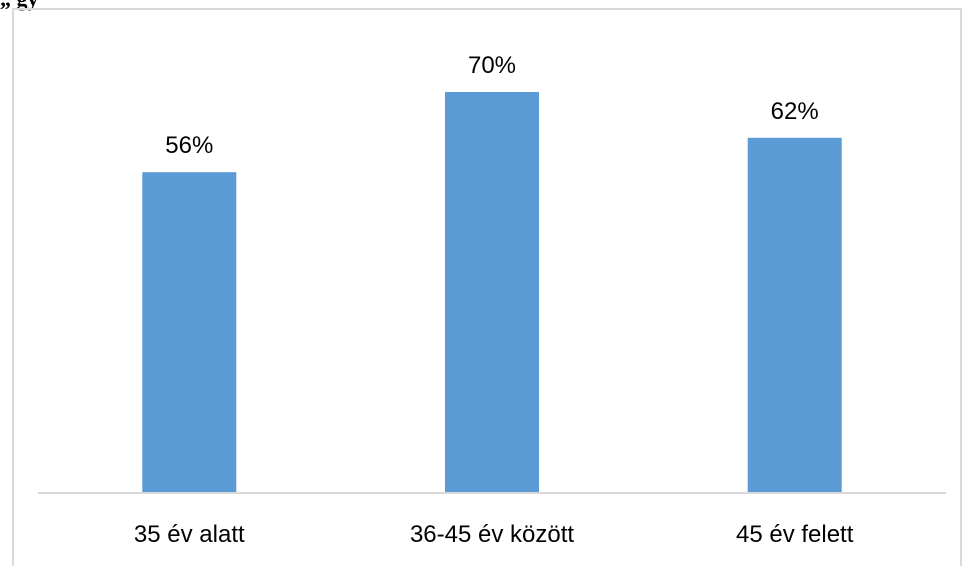 The image size is (964, 566). I want to click on data-label-1: 56%, so click(189, 145).